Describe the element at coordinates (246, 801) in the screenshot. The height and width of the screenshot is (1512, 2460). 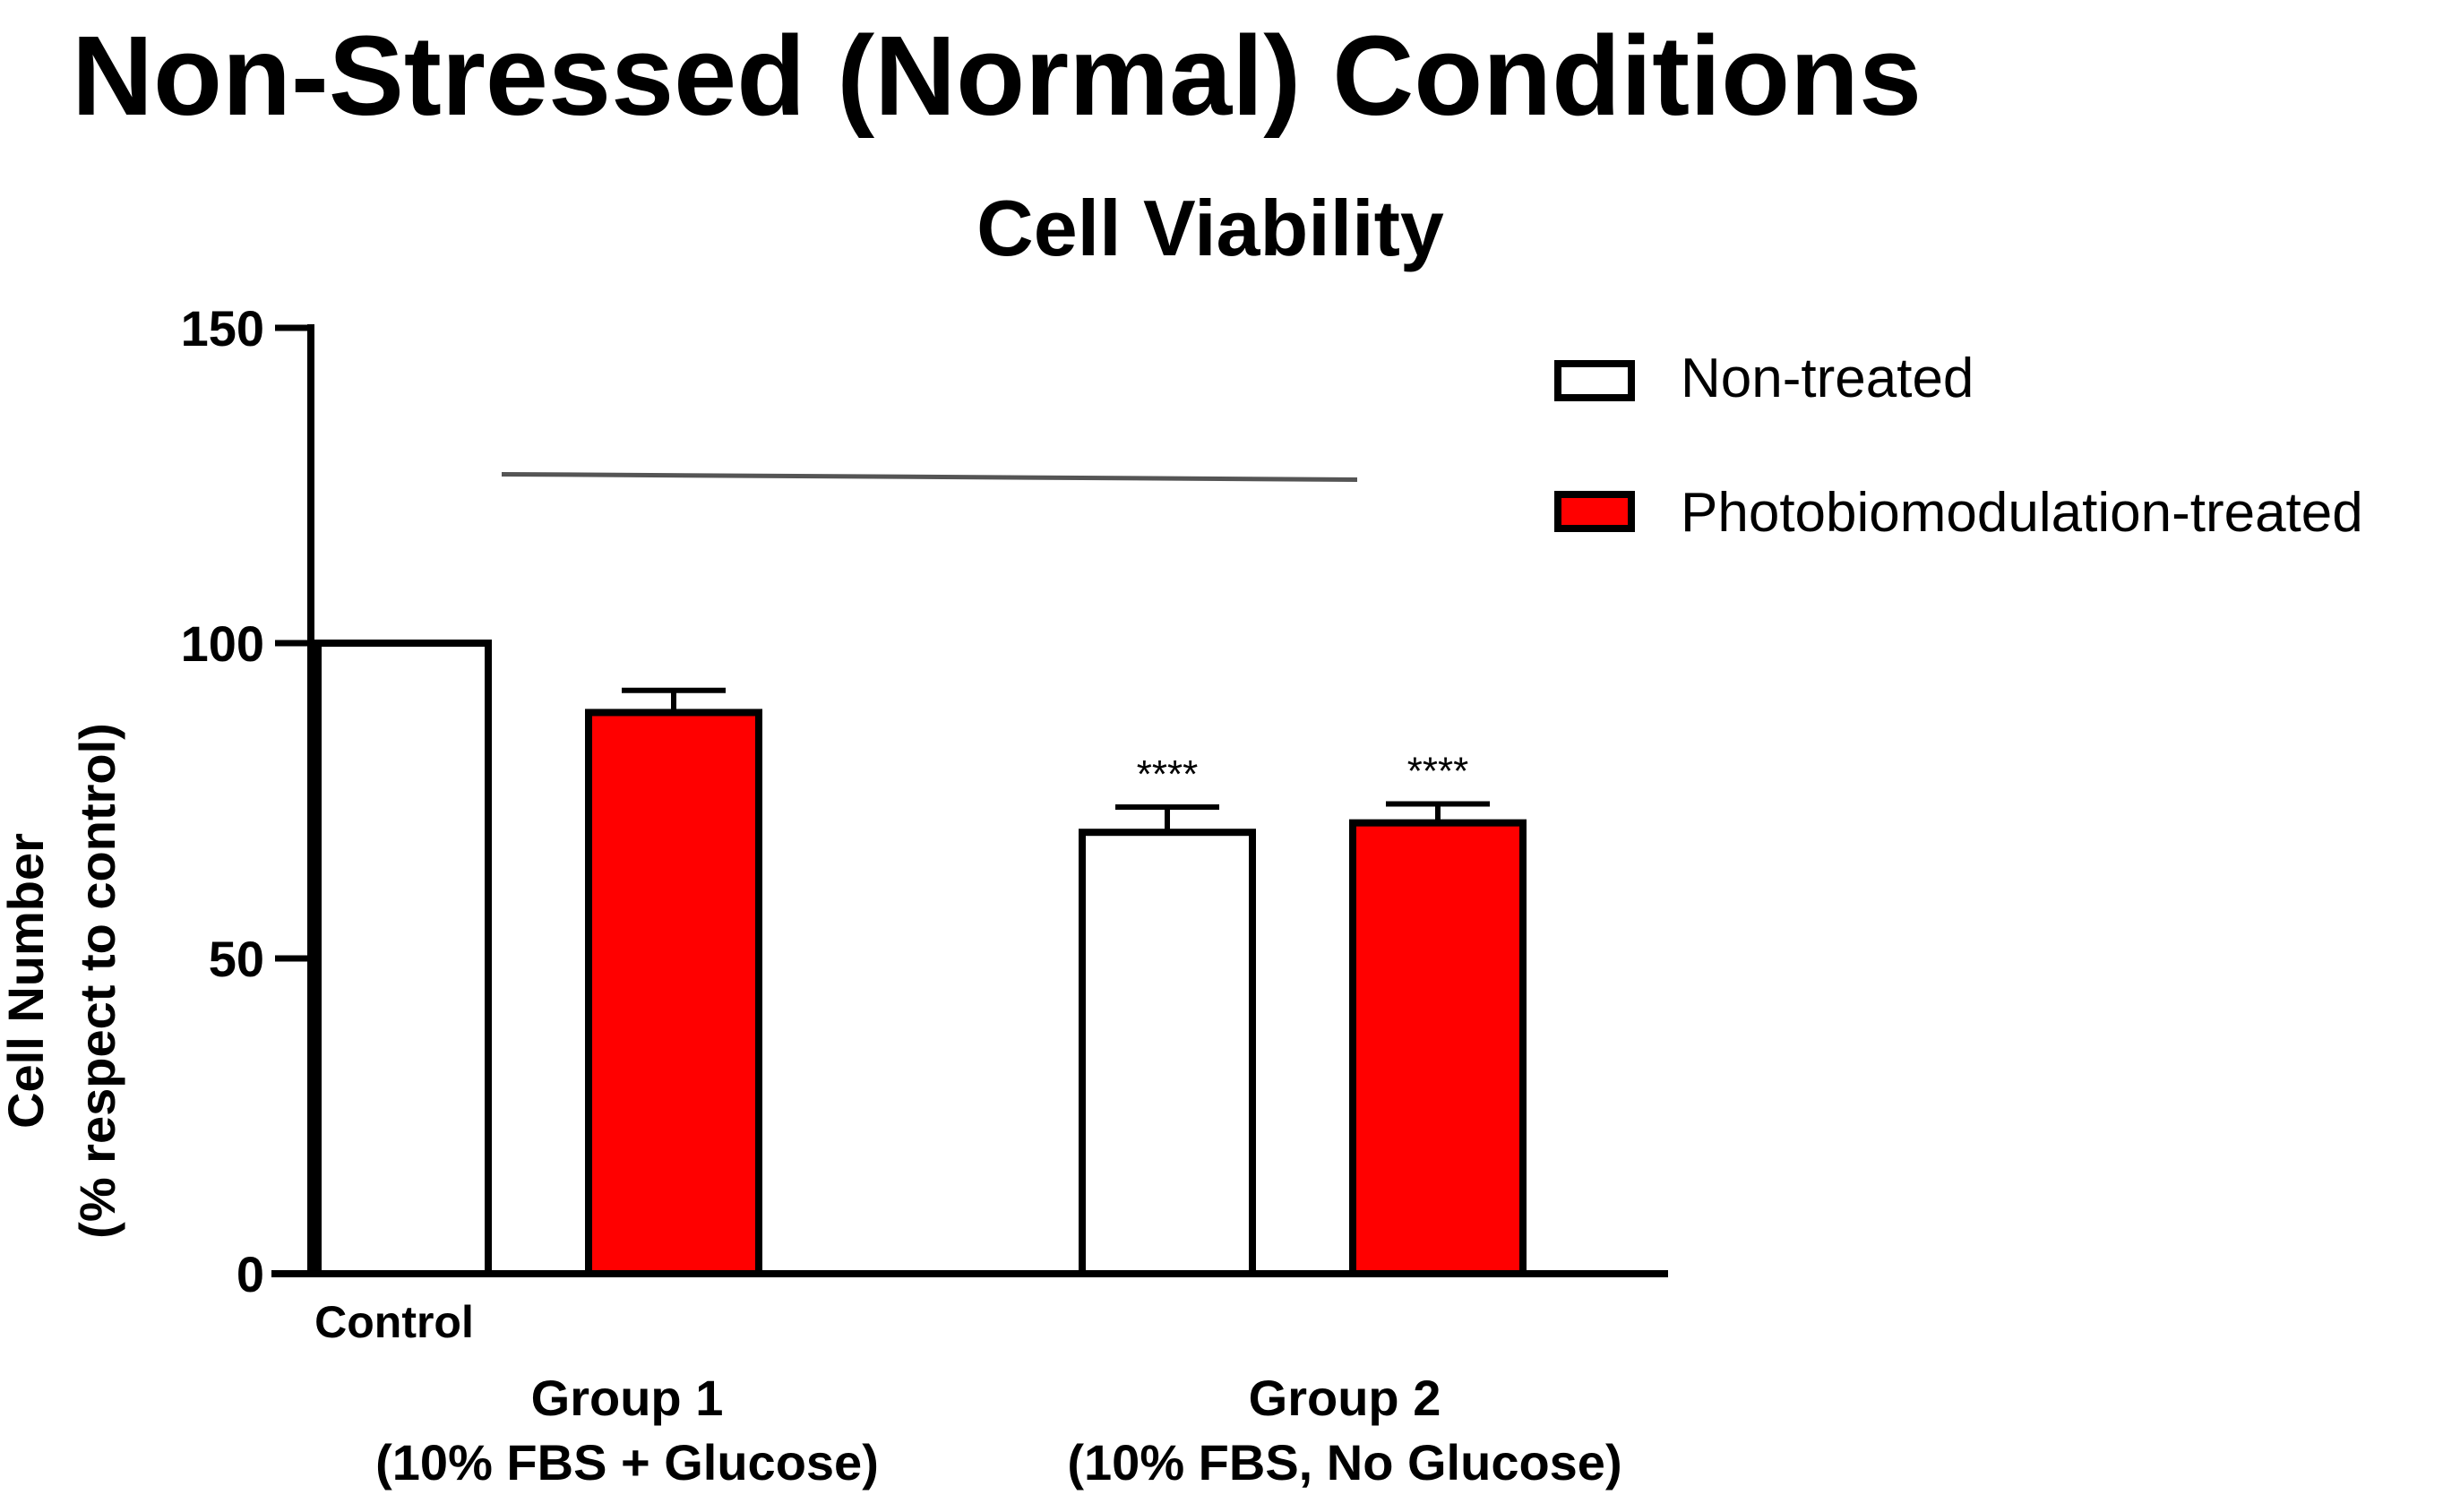
I see `y-ticks: 0 50 100 150` at that location.